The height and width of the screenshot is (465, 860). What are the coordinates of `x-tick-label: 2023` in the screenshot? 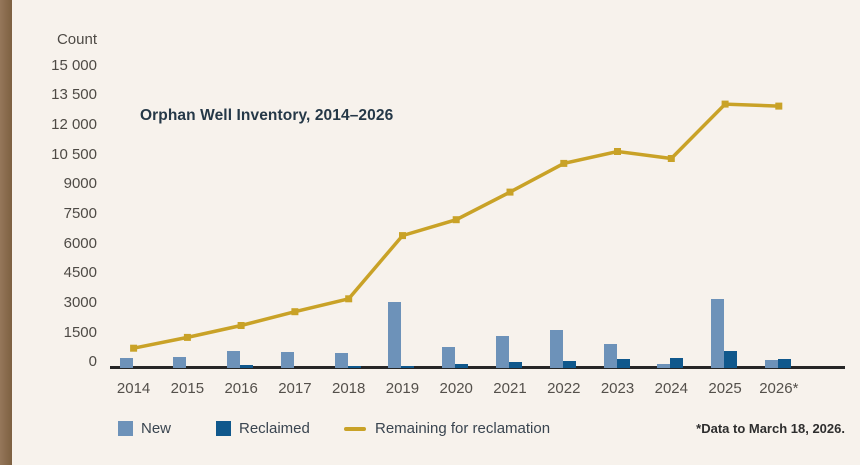 It's located at (617, 388).